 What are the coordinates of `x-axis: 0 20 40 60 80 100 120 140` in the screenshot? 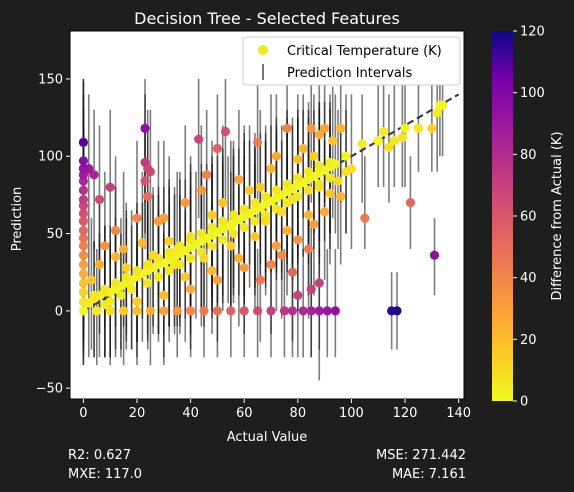 It's located at (275, 410).